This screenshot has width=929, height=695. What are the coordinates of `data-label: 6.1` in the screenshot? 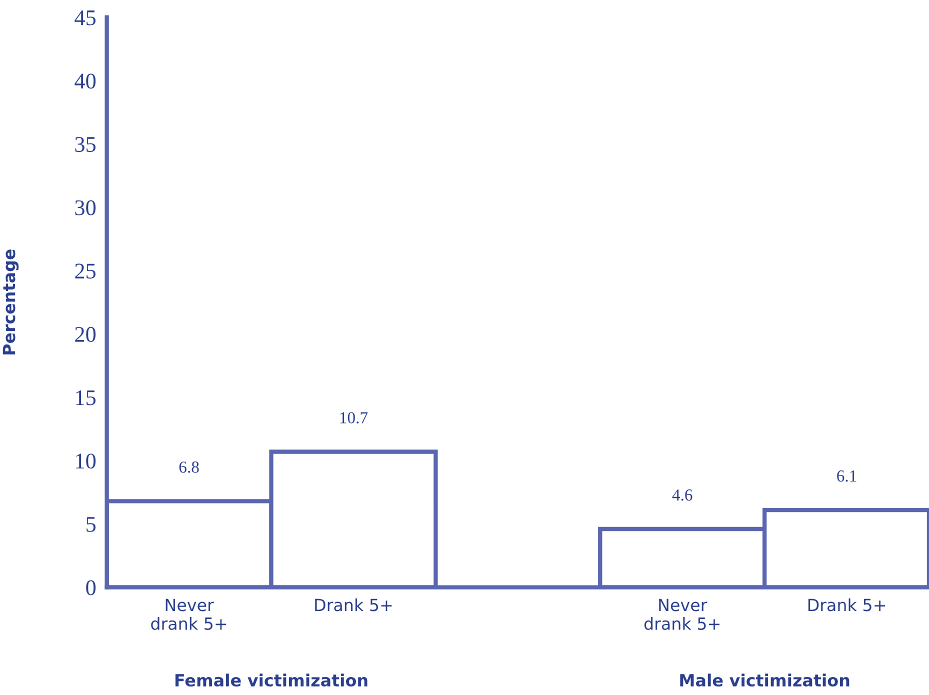 It's located at (846, 476).